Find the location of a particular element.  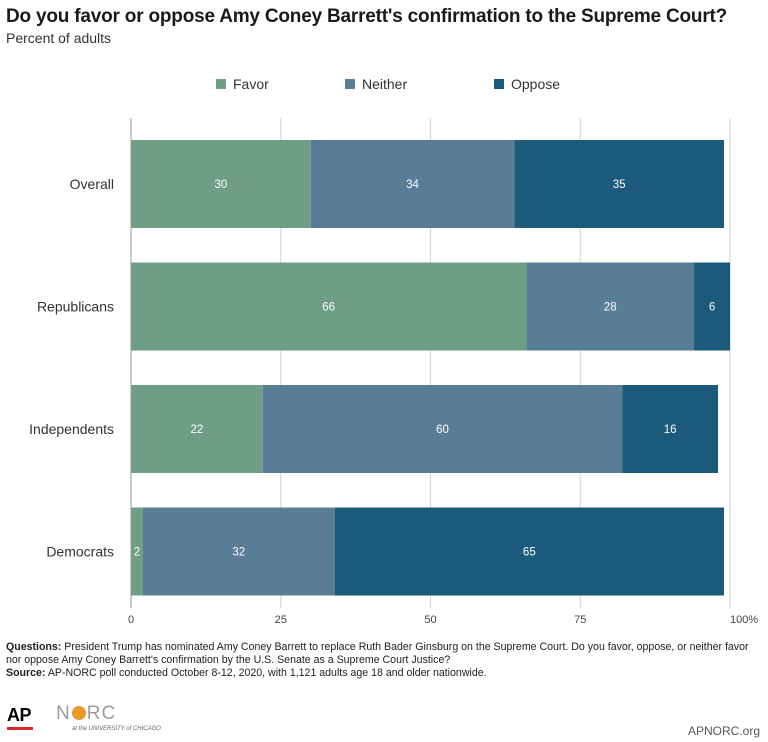

legend-label-neither: Neither is located at coordinates (385, 84).